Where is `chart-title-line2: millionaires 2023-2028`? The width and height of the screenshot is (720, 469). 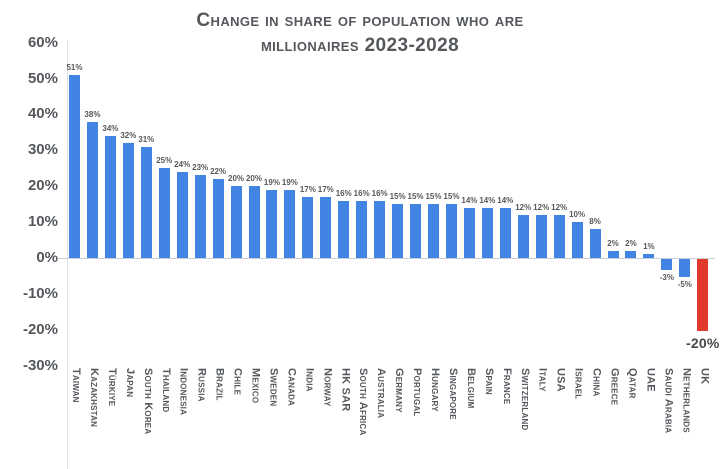 chart-title-line2: millionaires 2023-2028 is located at coordinates (360, 45).